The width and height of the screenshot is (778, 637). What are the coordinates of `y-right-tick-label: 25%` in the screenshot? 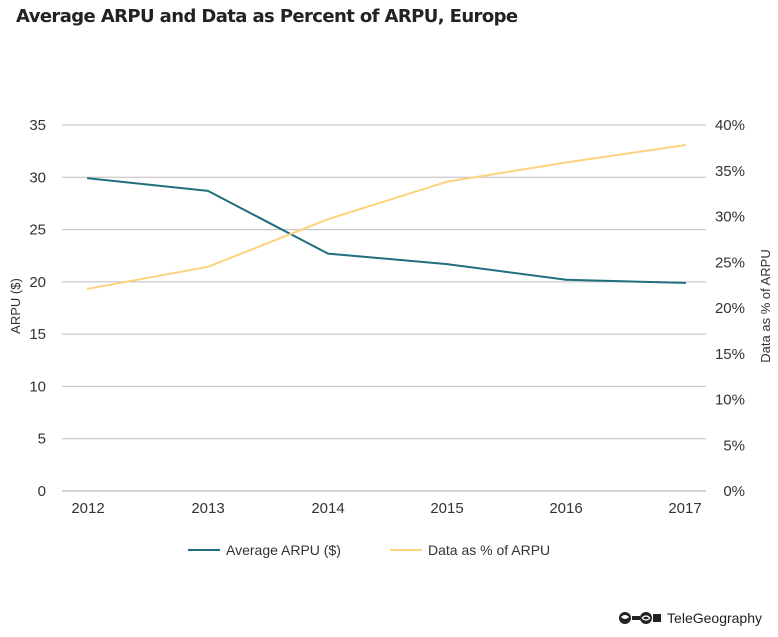 It's located at (730, 262).